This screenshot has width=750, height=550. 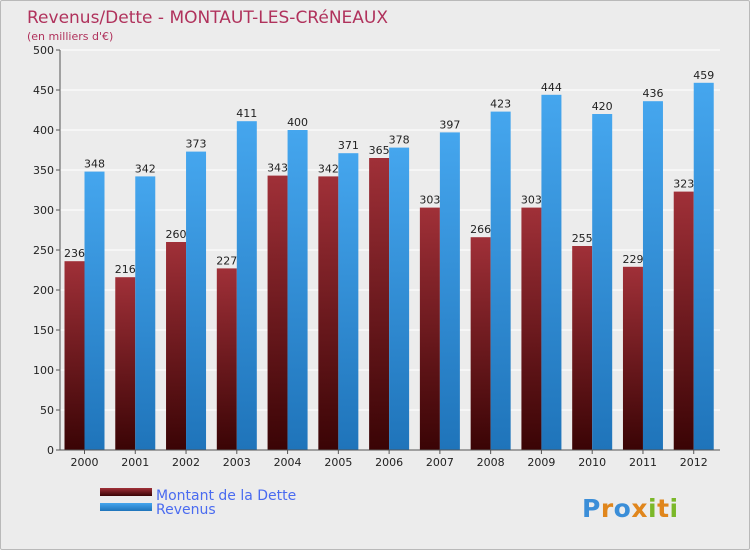 I want to click on bar-dette-2007, so click(x=429, y=328).